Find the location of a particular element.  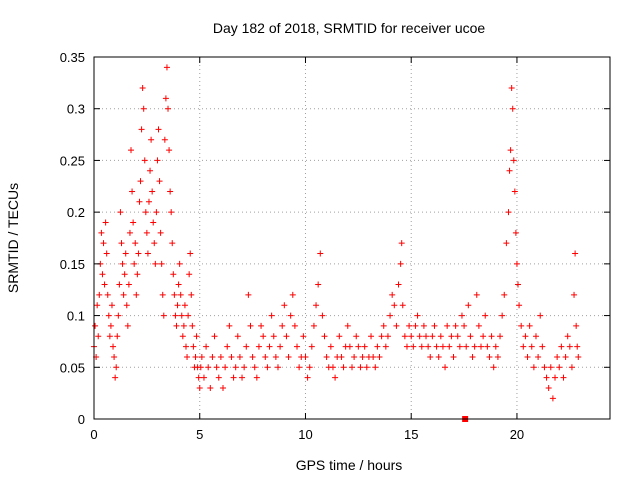

x-tick-label: 20 is located at coordinates (517, 434).